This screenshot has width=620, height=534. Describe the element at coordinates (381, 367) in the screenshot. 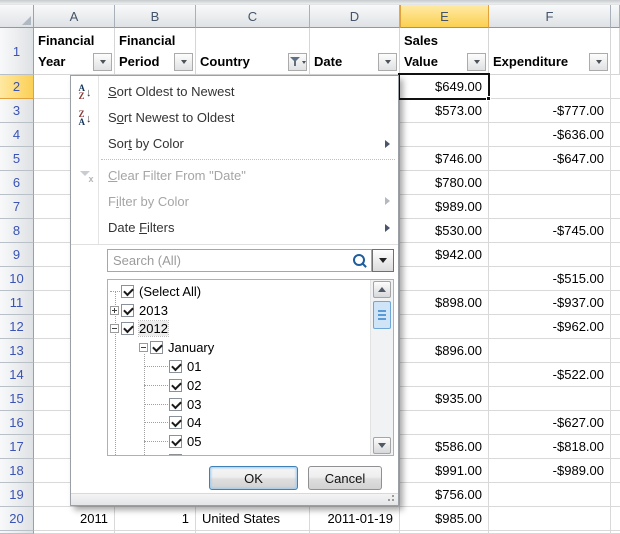

I see `tree-scrollbar` at that location.